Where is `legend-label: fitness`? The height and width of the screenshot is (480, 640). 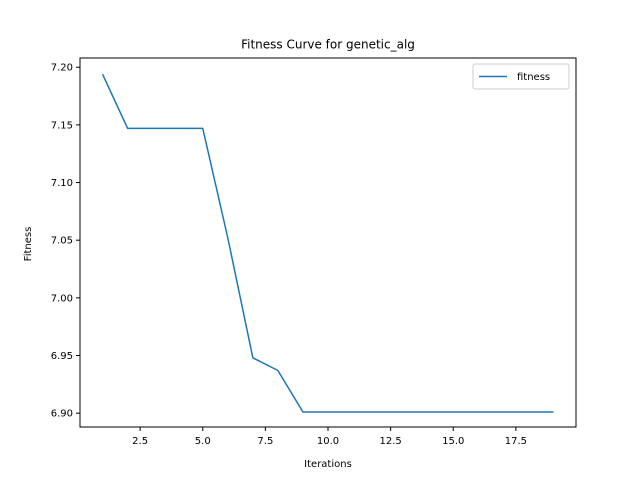 legend-label: fitness is located at coordinates (533, 77).